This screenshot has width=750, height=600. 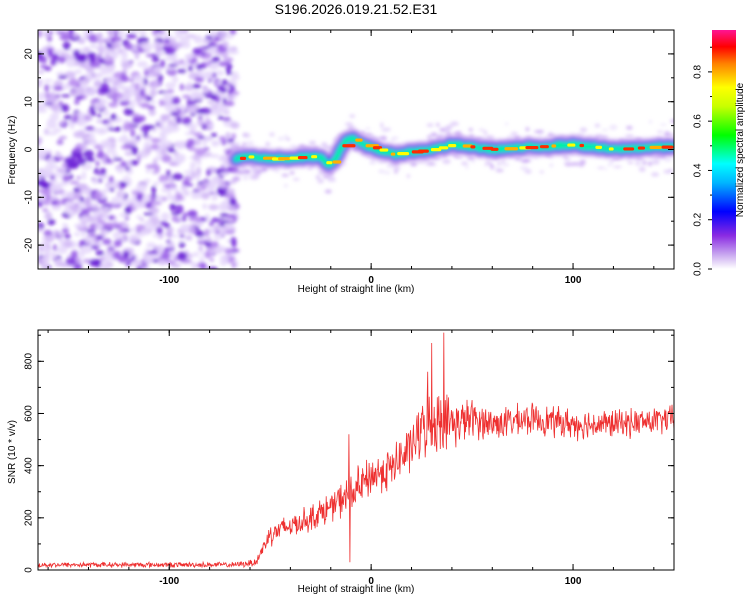 I want to click on snr-ytick-label: 800, so click(x=29, y=361).